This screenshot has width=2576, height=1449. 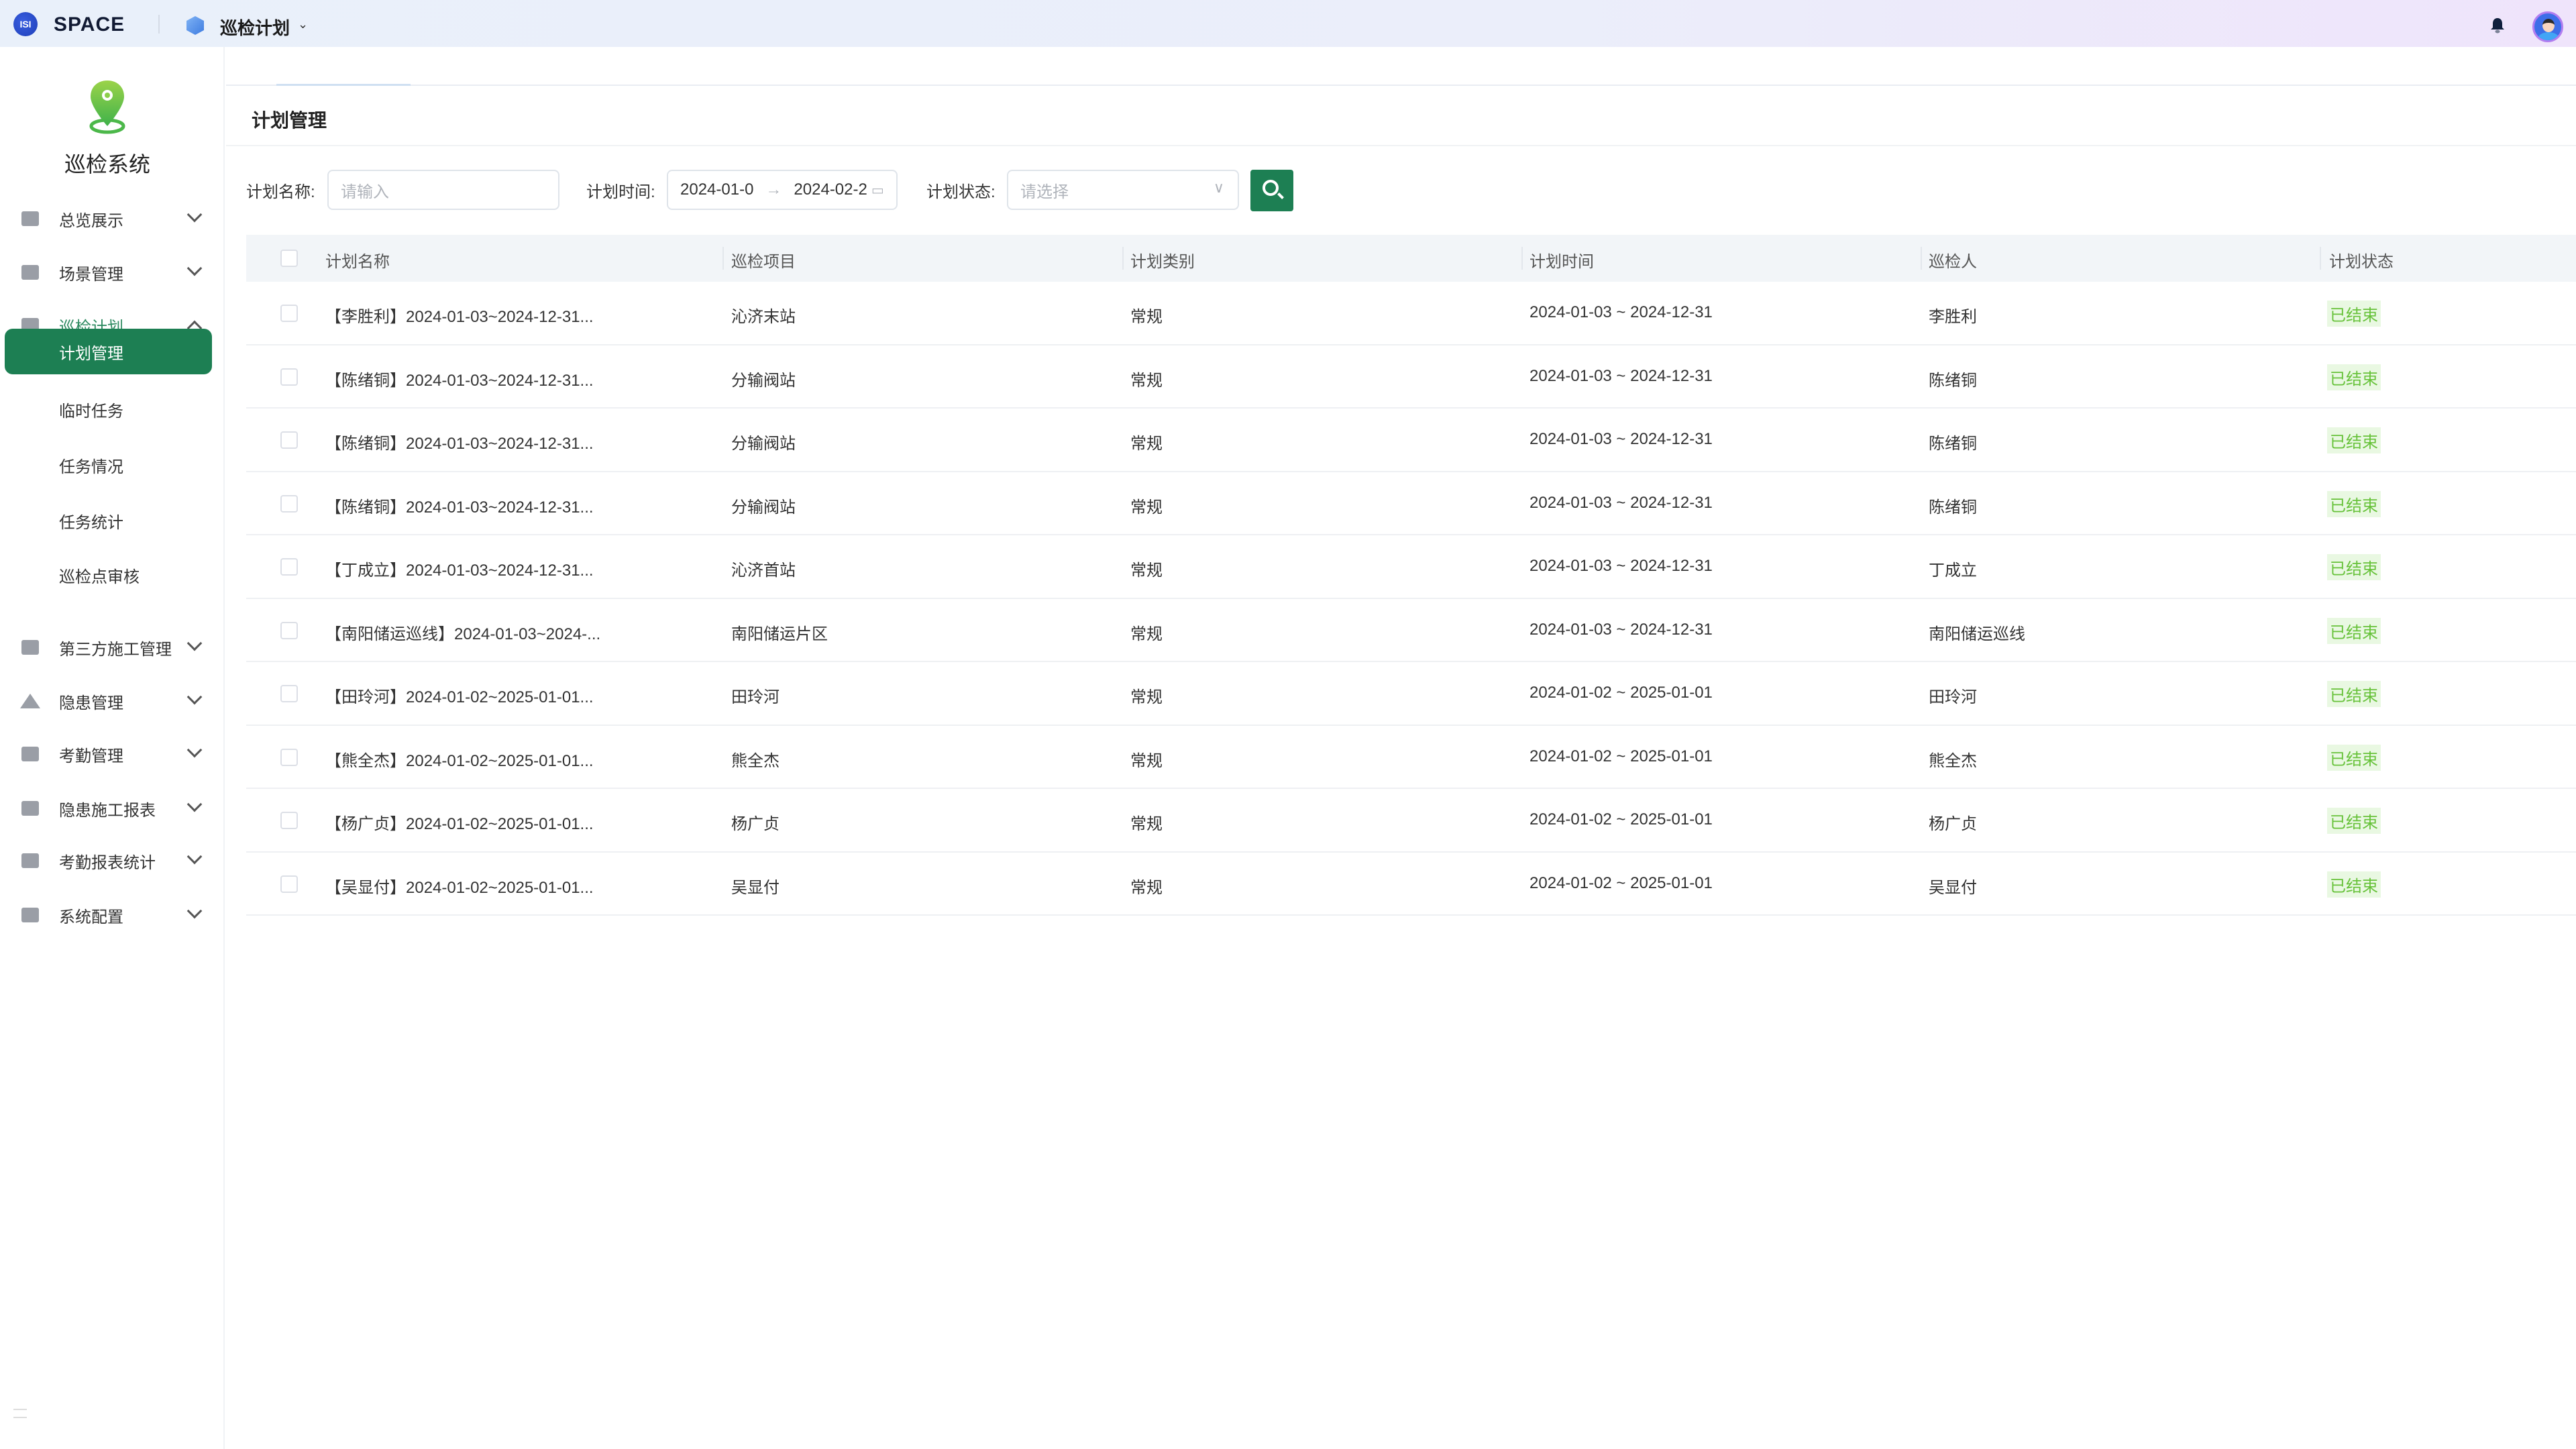 What do you see at coordinates (1123, 190) in the screenshot?
I see `plan-status-select: 请选择 ∨` at bounding box center [1123, 190].